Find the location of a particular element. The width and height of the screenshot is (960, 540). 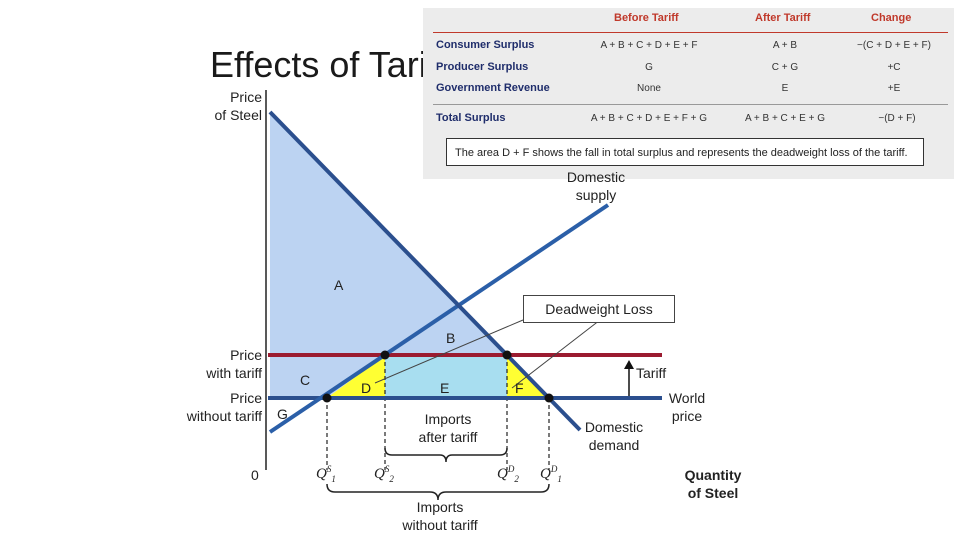

price-with-tariff-line2: with tariff is located at coordinates (234, 373).